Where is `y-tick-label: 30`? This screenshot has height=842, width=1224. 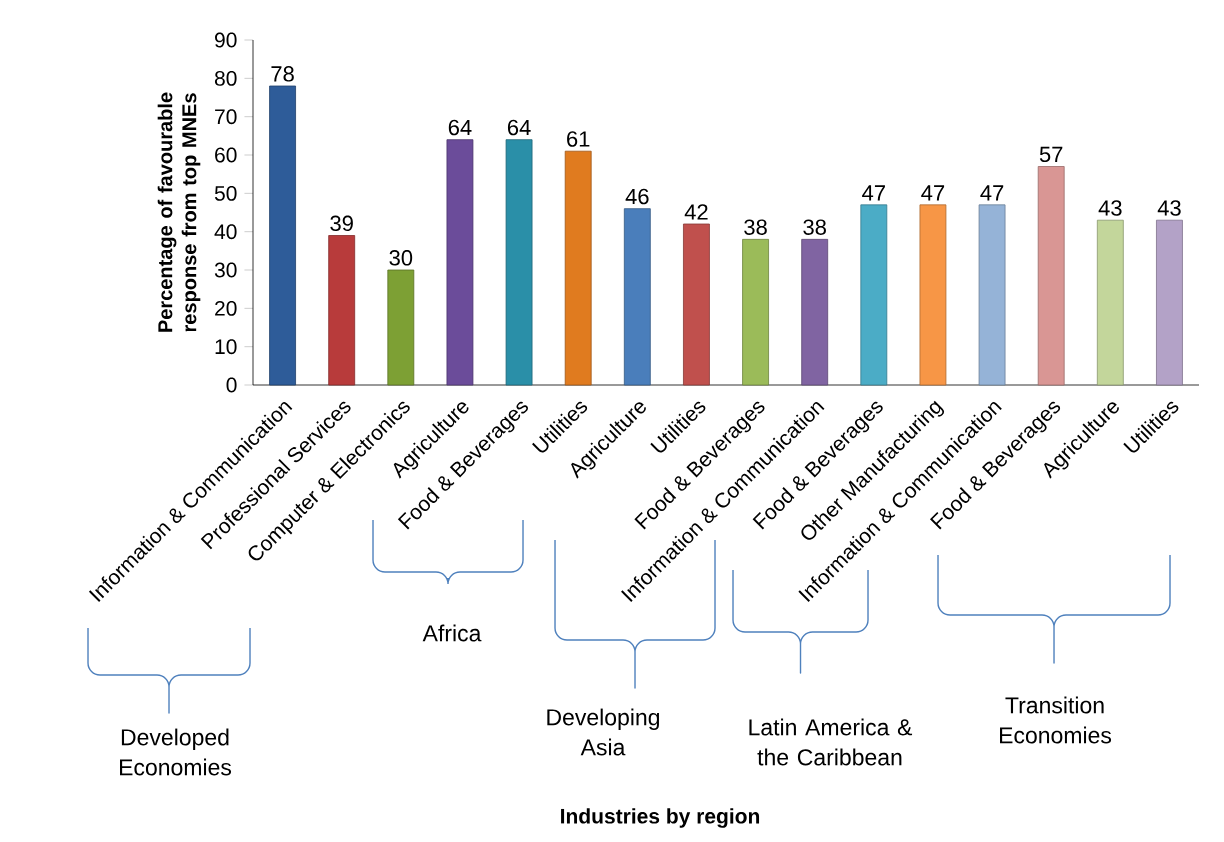
y-tick-label: 30 is located at coordinates (225, 270).